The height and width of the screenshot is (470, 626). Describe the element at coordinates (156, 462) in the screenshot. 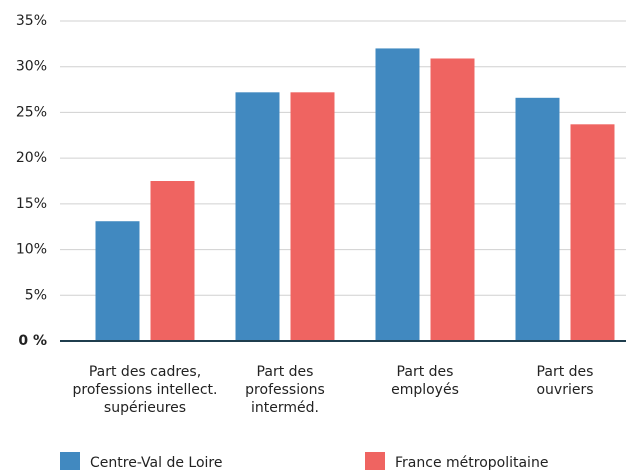

I see `legend-label: Centre-Val de Loire` at that location.